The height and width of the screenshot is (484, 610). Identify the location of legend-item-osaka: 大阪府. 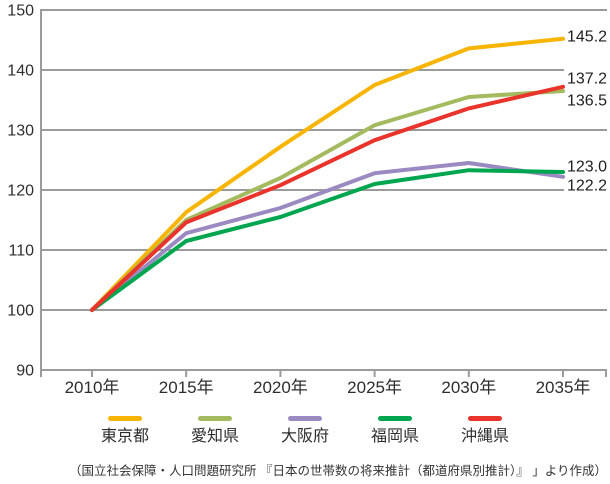
(305, 431).